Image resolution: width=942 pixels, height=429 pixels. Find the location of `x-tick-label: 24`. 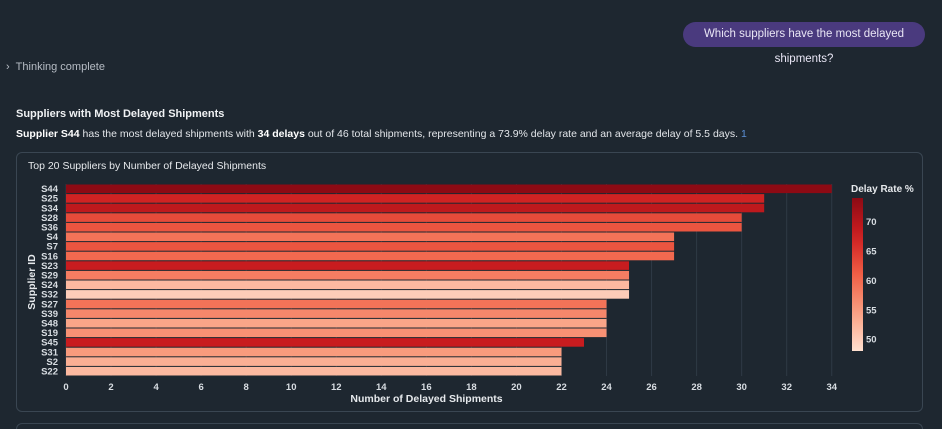

x-tick-label: 24 is located at coordinates (606, 387).